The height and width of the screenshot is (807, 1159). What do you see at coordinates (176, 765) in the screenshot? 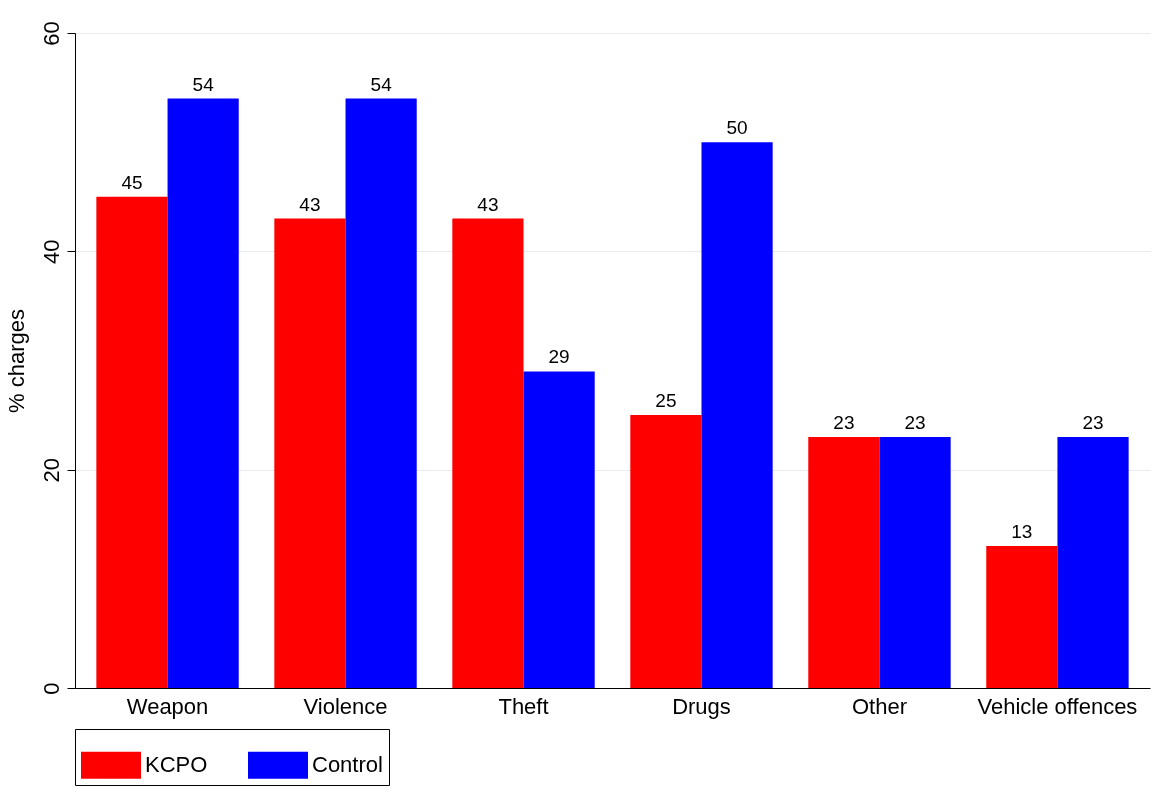
I see `legend-label: KCPO` at bounding box center [176, 765].